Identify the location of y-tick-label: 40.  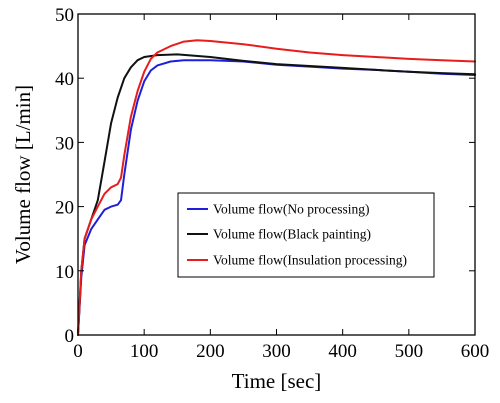
(64, 79).